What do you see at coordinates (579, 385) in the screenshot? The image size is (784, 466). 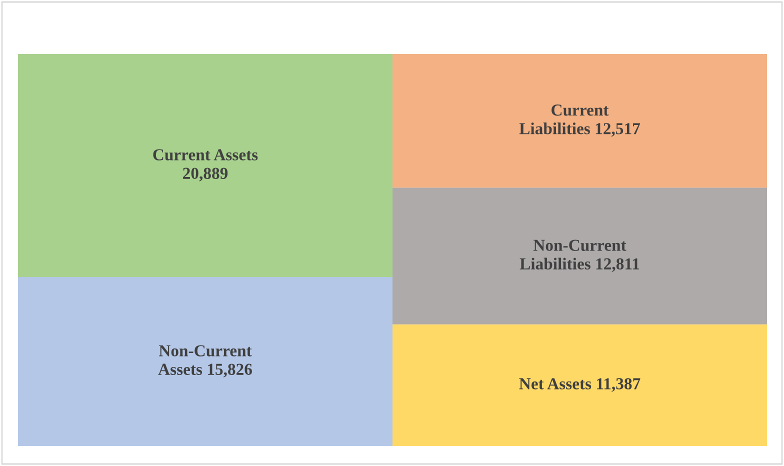 I see `data-label: Net Assets 11,387` at bounding box center [579, 385].